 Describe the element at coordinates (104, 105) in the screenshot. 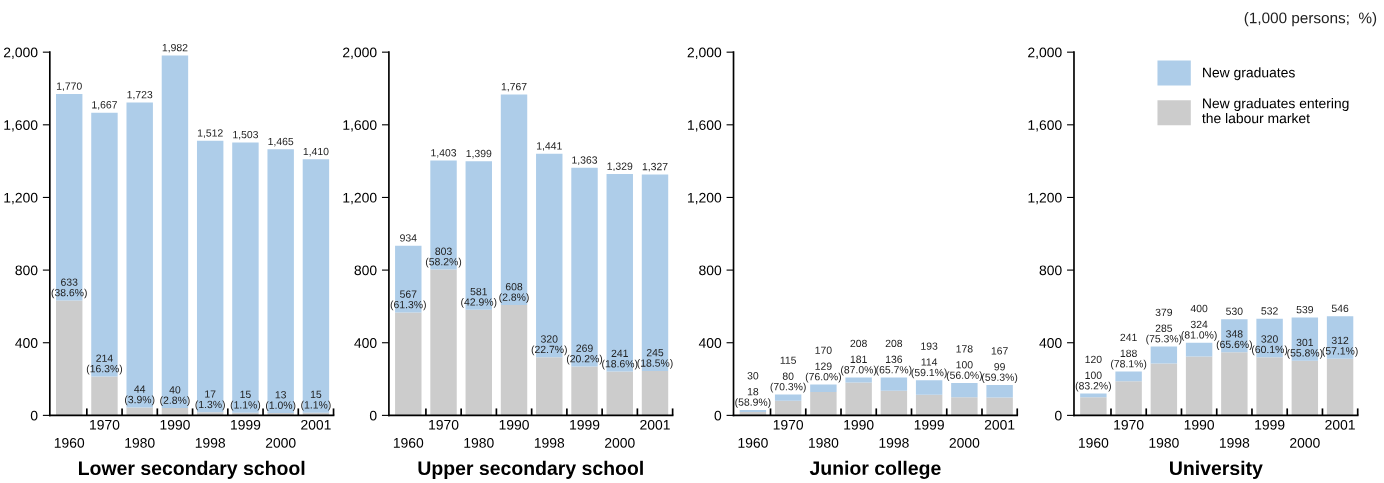

I see `total-label: 1,667` at that location.